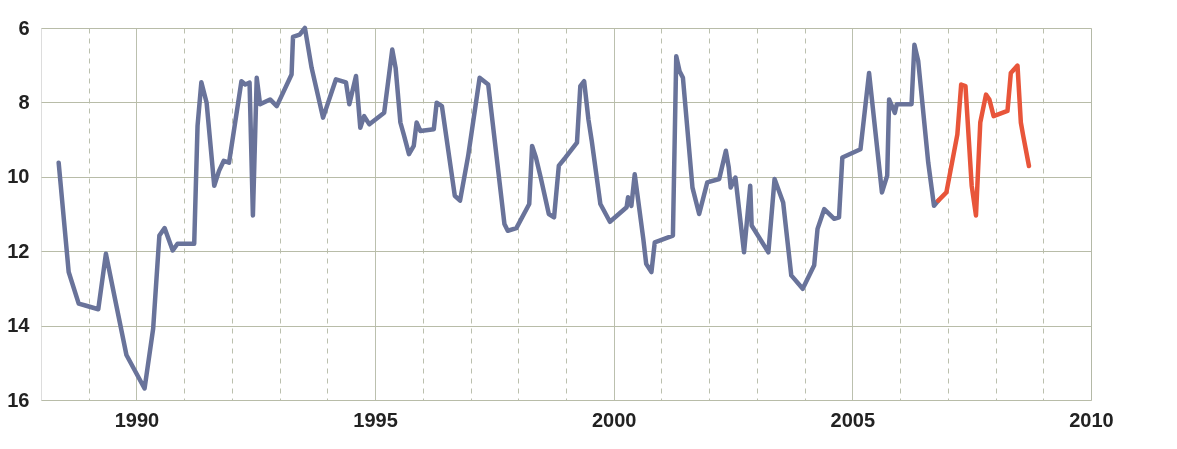 The image size is (1177, 449). I want to click on y-tick-label: 8, so click(24, 101).